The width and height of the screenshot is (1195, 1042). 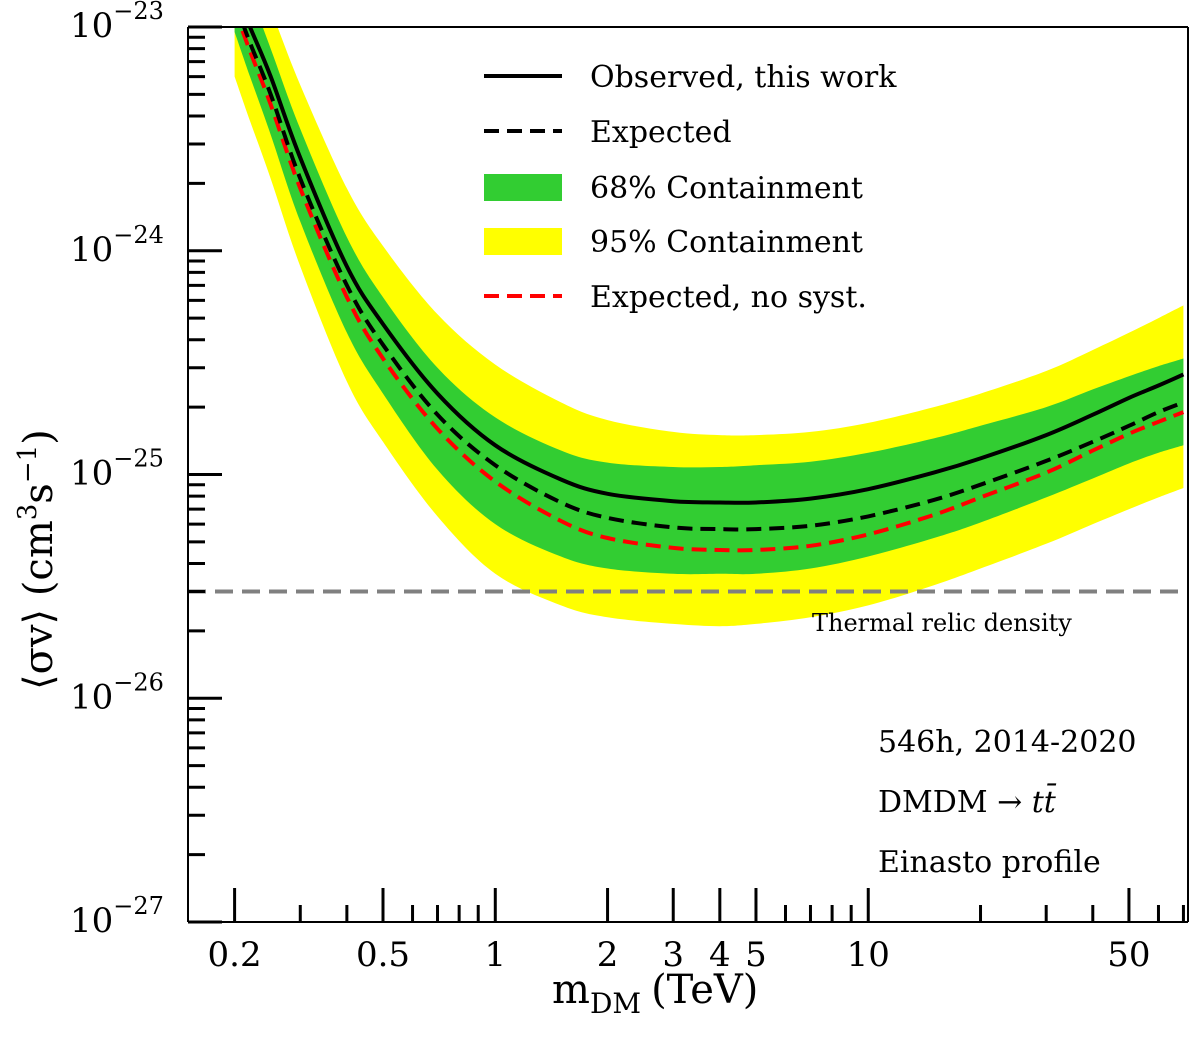 I want to click on annotation-channel: DMDM → tt̄, so click(x=967, y=801).